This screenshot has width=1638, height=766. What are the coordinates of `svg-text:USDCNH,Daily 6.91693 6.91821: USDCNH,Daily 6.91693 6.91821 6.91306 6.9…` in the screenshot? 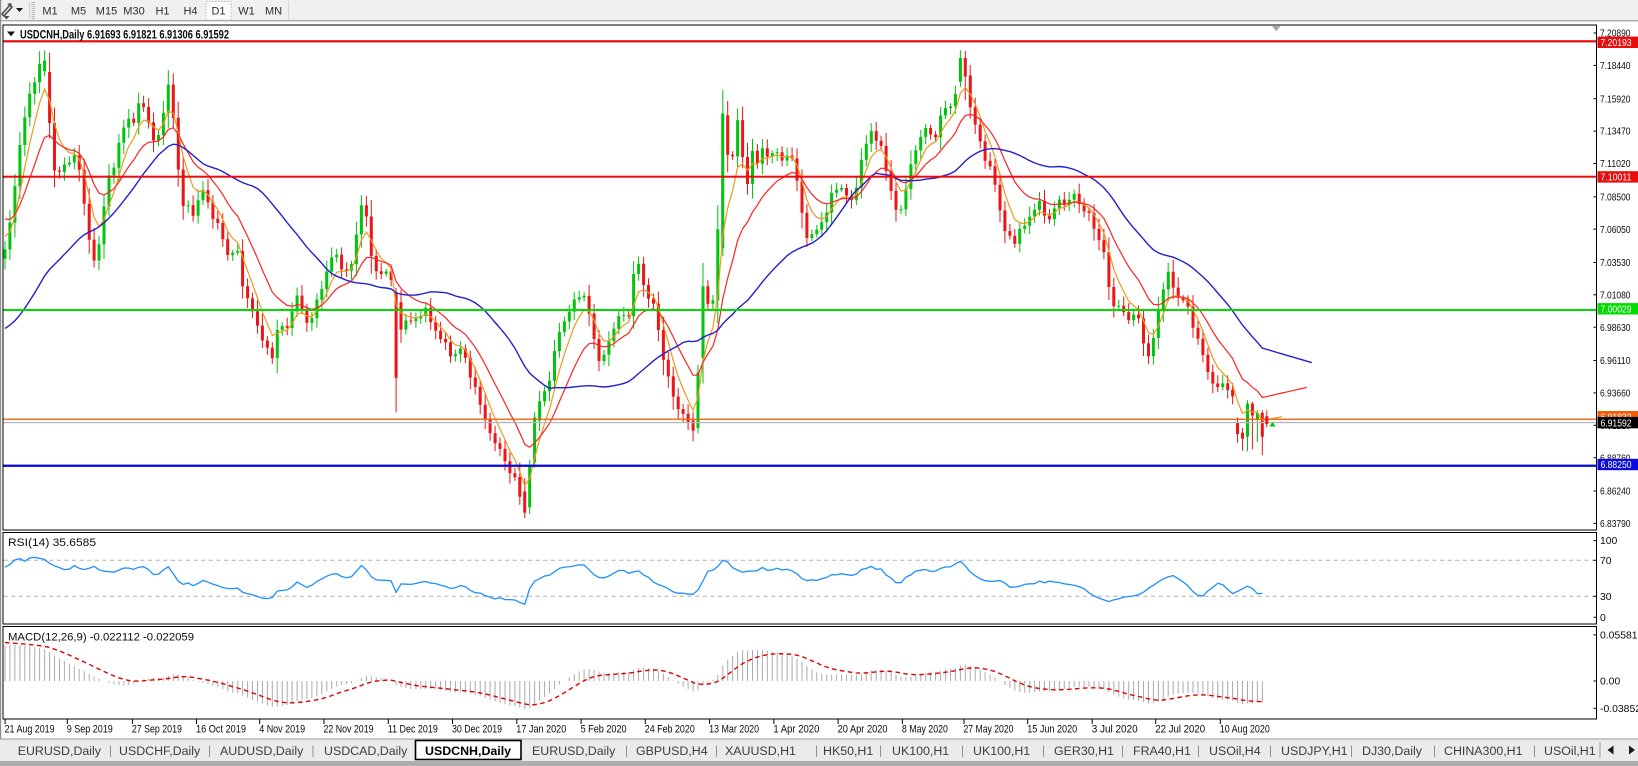 It's located at (124, 35).